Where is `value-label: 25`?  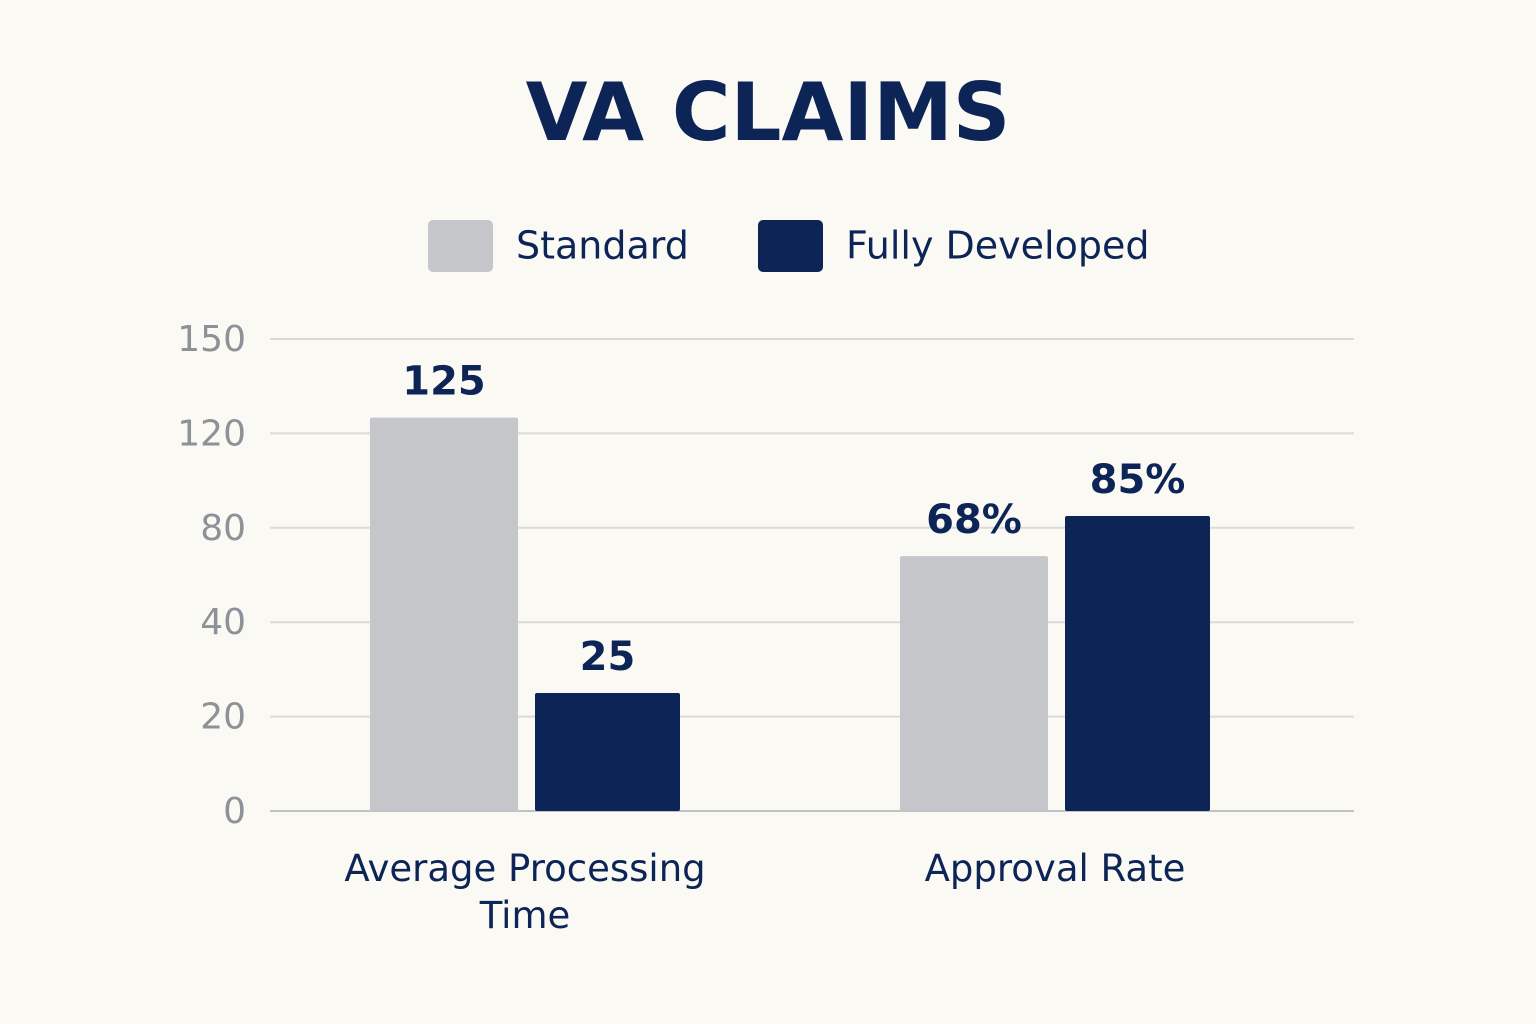
value-label: 25 is located at coordinates (608, 657).